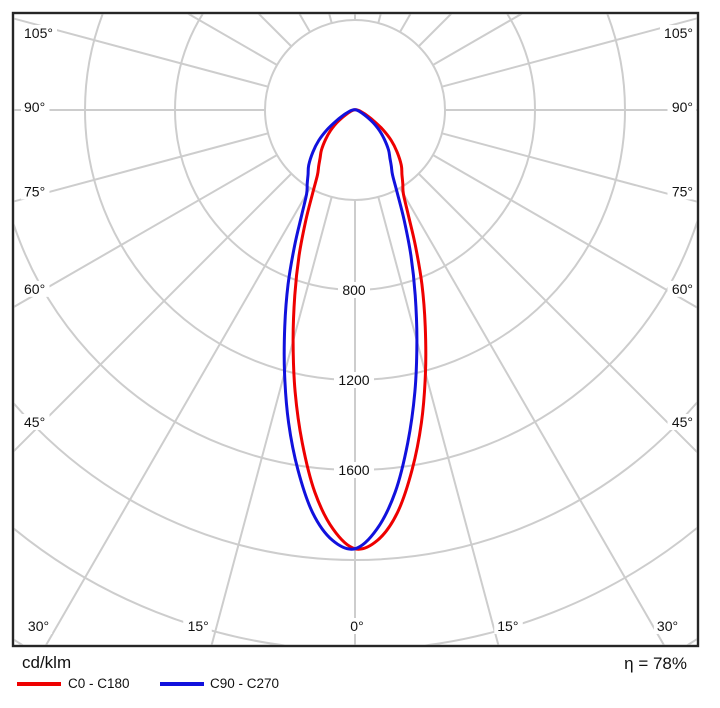  Describe the element at coordinates (354, 290) in the screenshot. I see `ring-tick-label: 800` at that location.